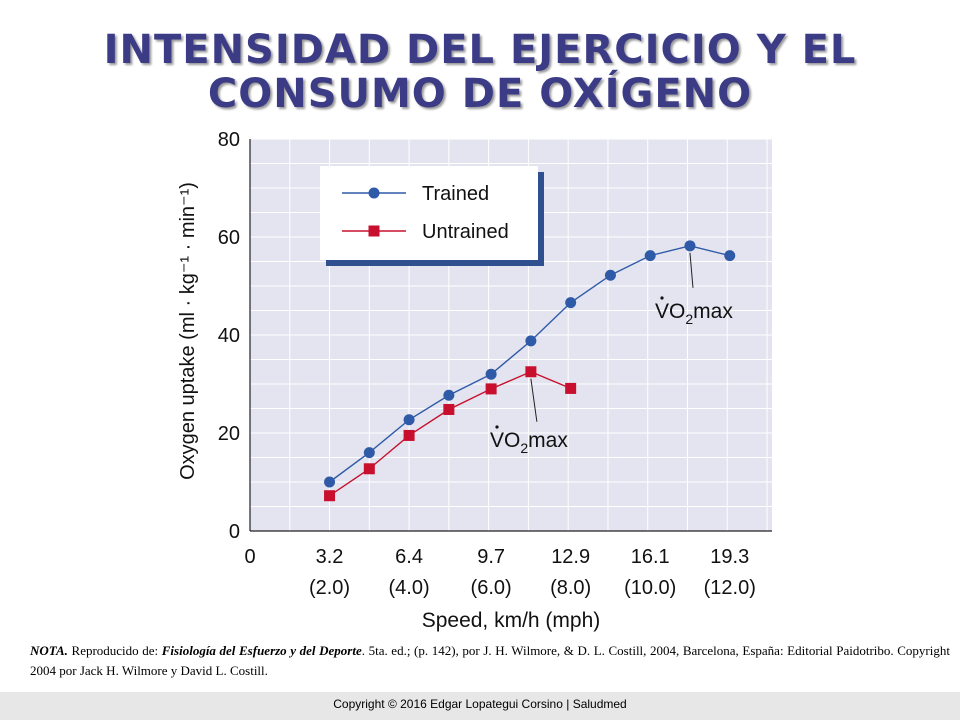 The image size is (960, 720). I want to click on note-book-title: Fisiología del Esfuerzo y del Deporte, so click(261, 650).